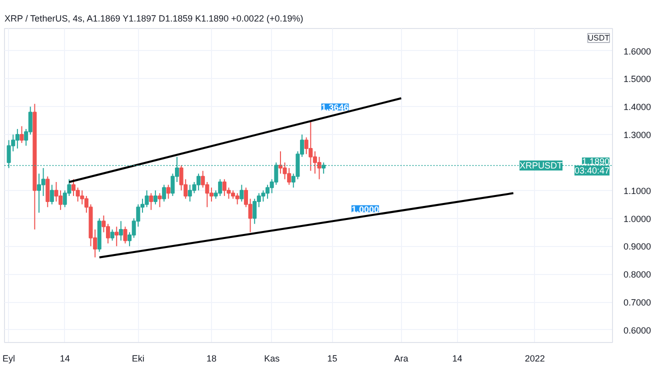 The height and width of the screenshot is (366, 654). I want to click on ref-line-label: XRPUSDT, so click(541, 165).